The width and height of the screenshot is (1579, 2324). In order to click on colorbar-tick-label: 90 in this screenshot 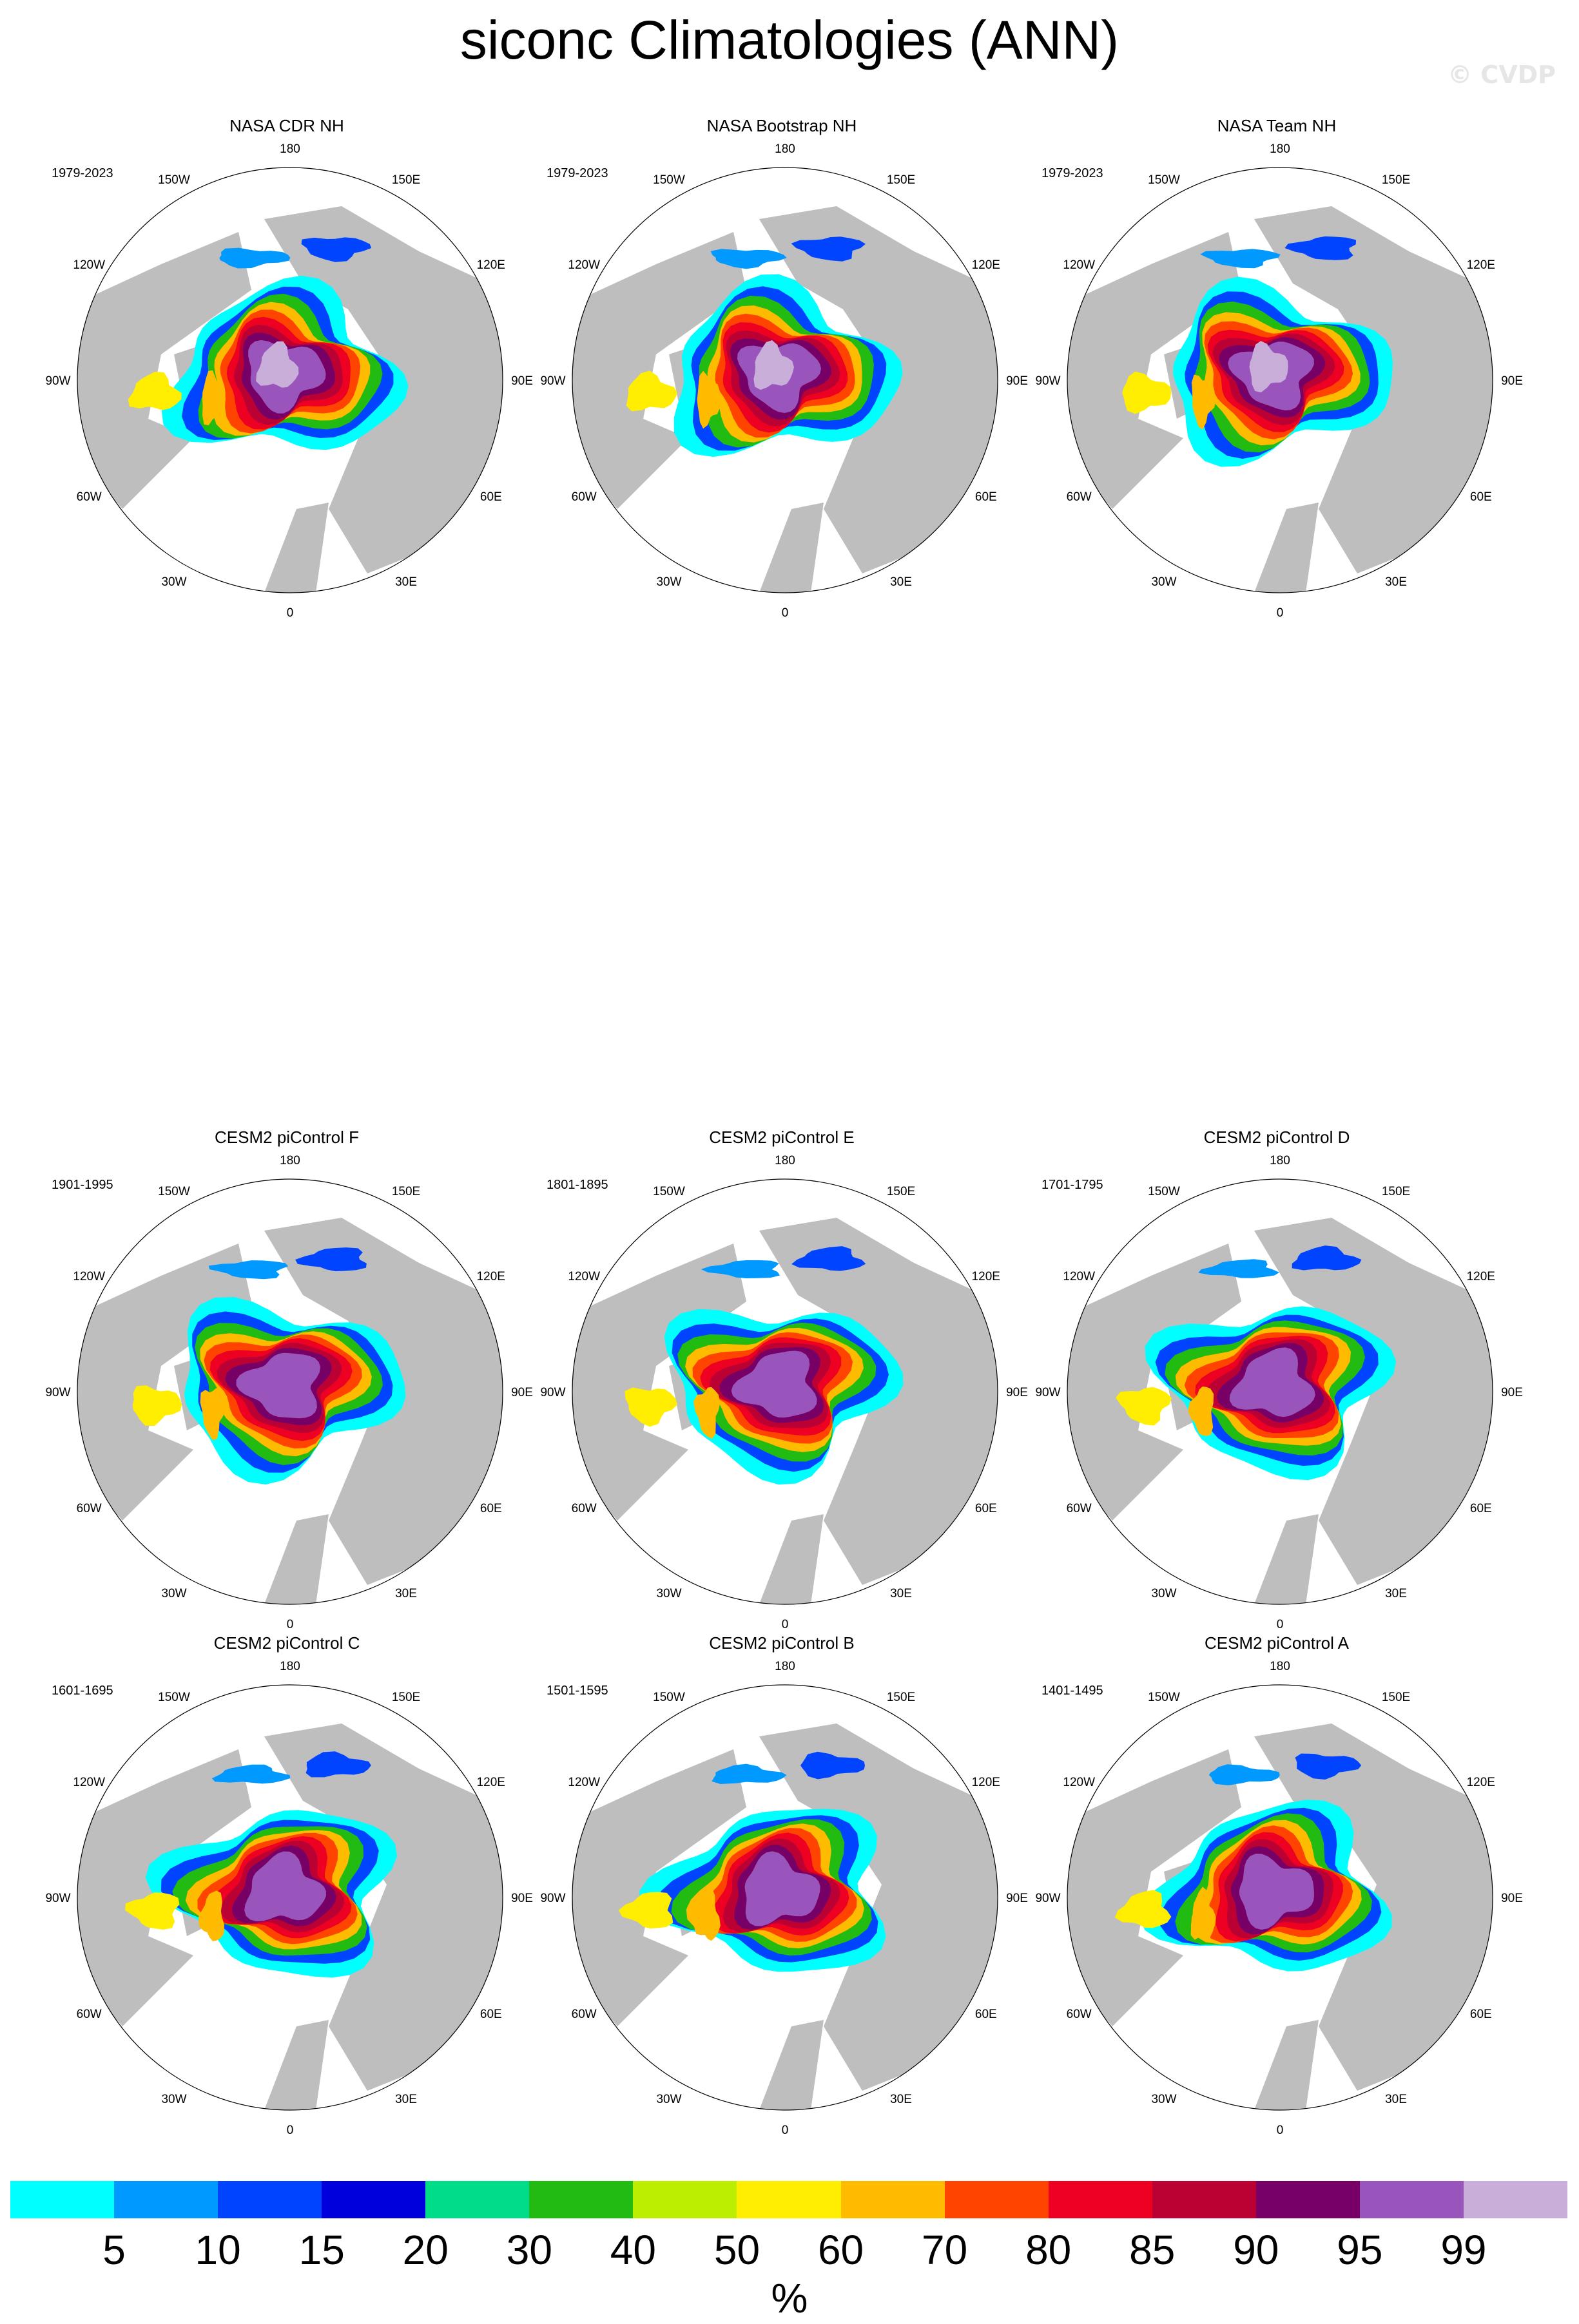, I will do `click(1256, 2250)`.